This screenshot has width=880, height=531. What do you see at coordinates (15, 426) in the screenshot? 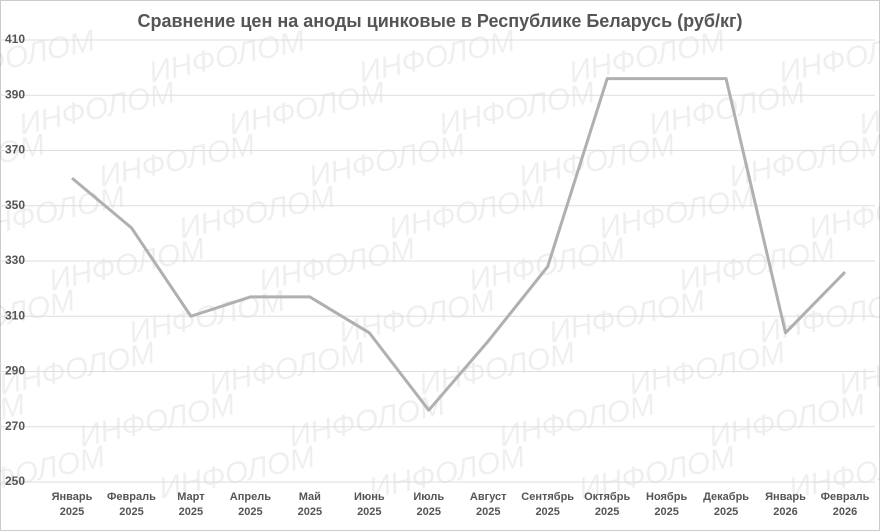
I see `y-tick-label: 270` at bounding box center [15, 426].